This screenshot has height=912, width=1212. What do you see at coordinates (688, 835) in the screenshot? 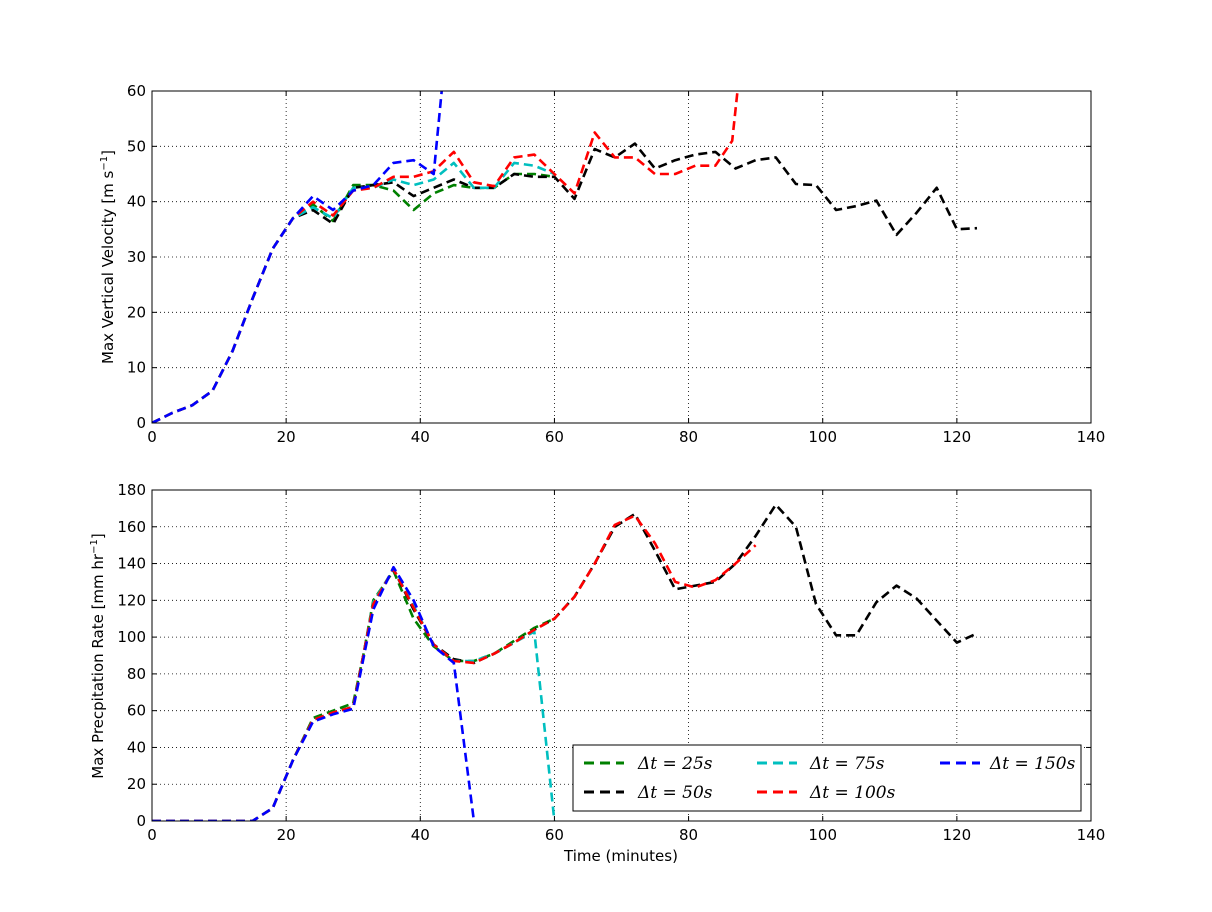
I see `precipitation-x-tick-label: 80` at bounding box center [688, 835].